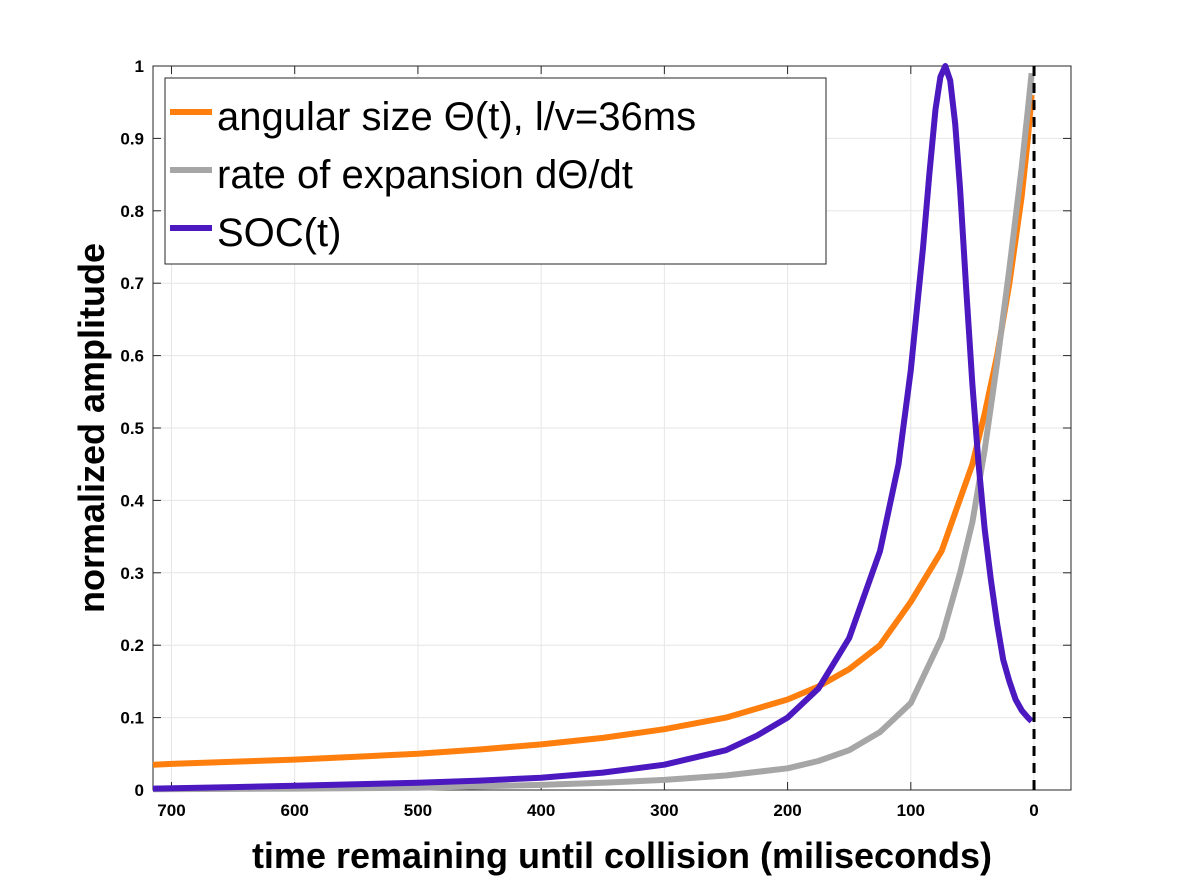 Image resolution: width=1183 pixels, height=888 pixels. What do you see at coordinates (787, 810) in the screenshot?
I see `x-tick-label: 200` at bounding box center [787, 810].